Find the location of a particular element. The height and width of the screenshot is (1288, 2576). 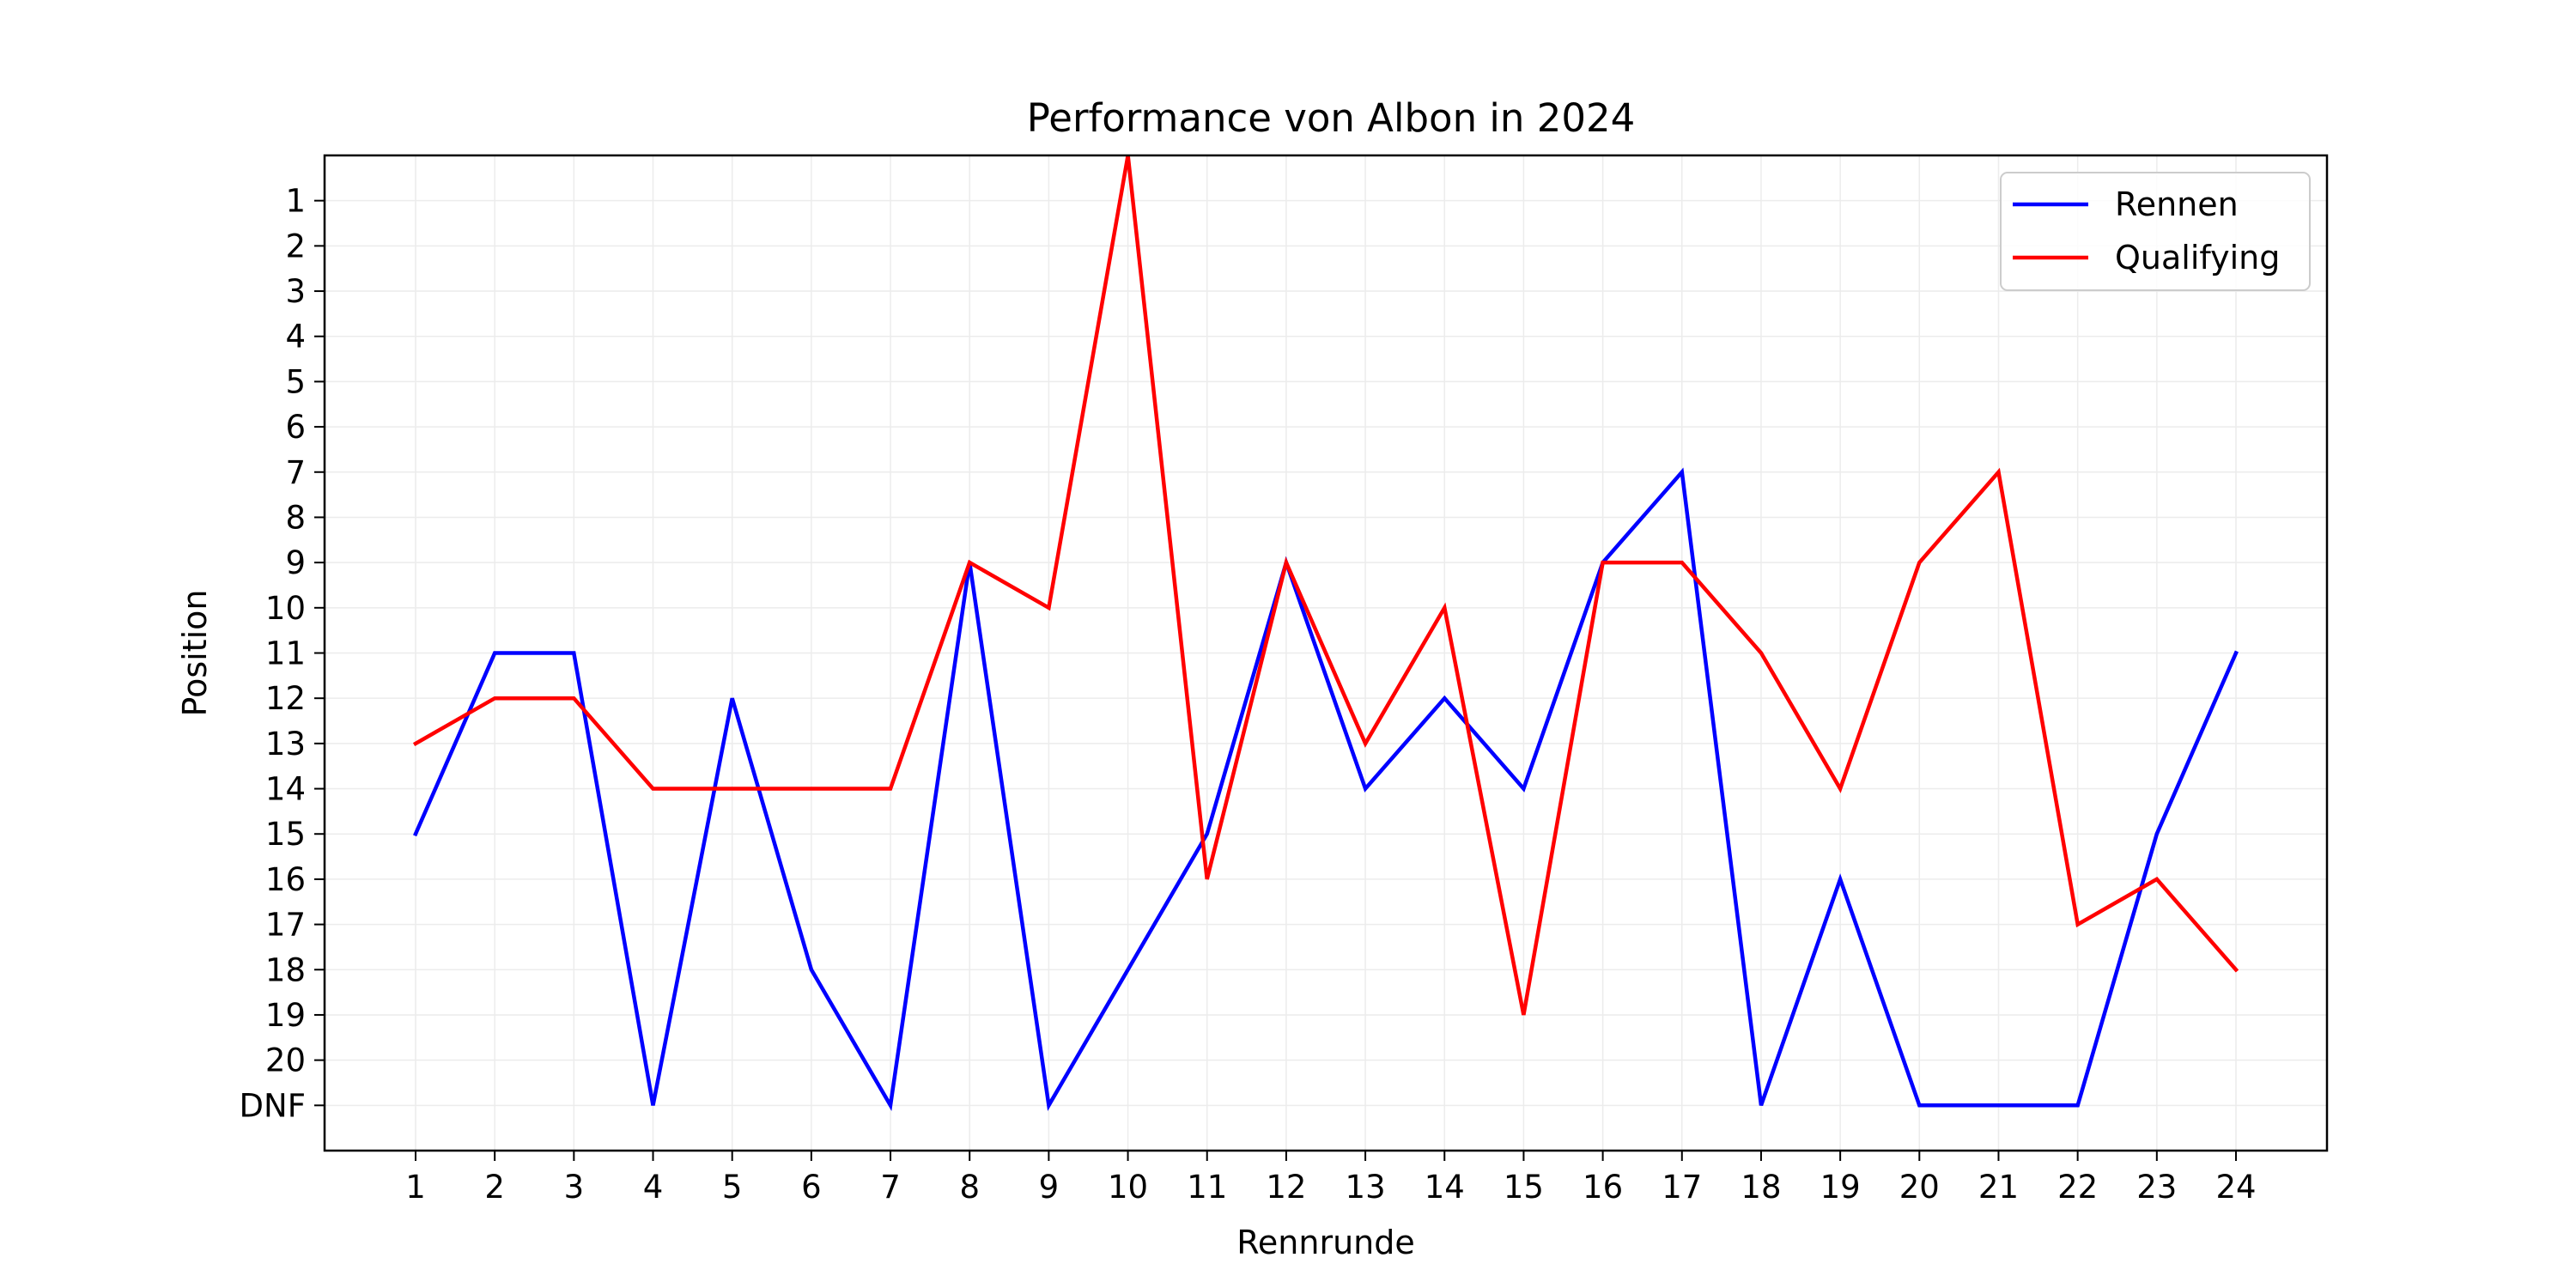

x-tick-label: 21 is located at coordinates (1998, 1188).